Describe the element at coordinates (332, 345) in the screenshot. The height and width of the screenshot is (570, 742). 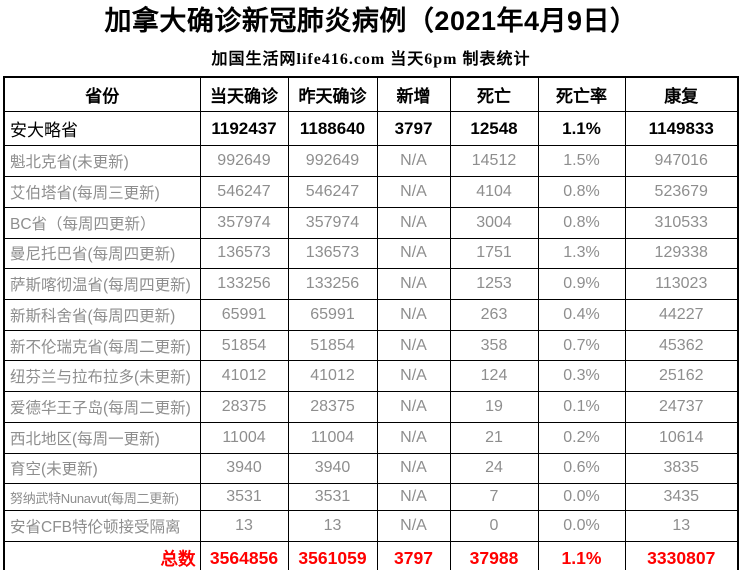
I see `value-cell: 51854` at that location.